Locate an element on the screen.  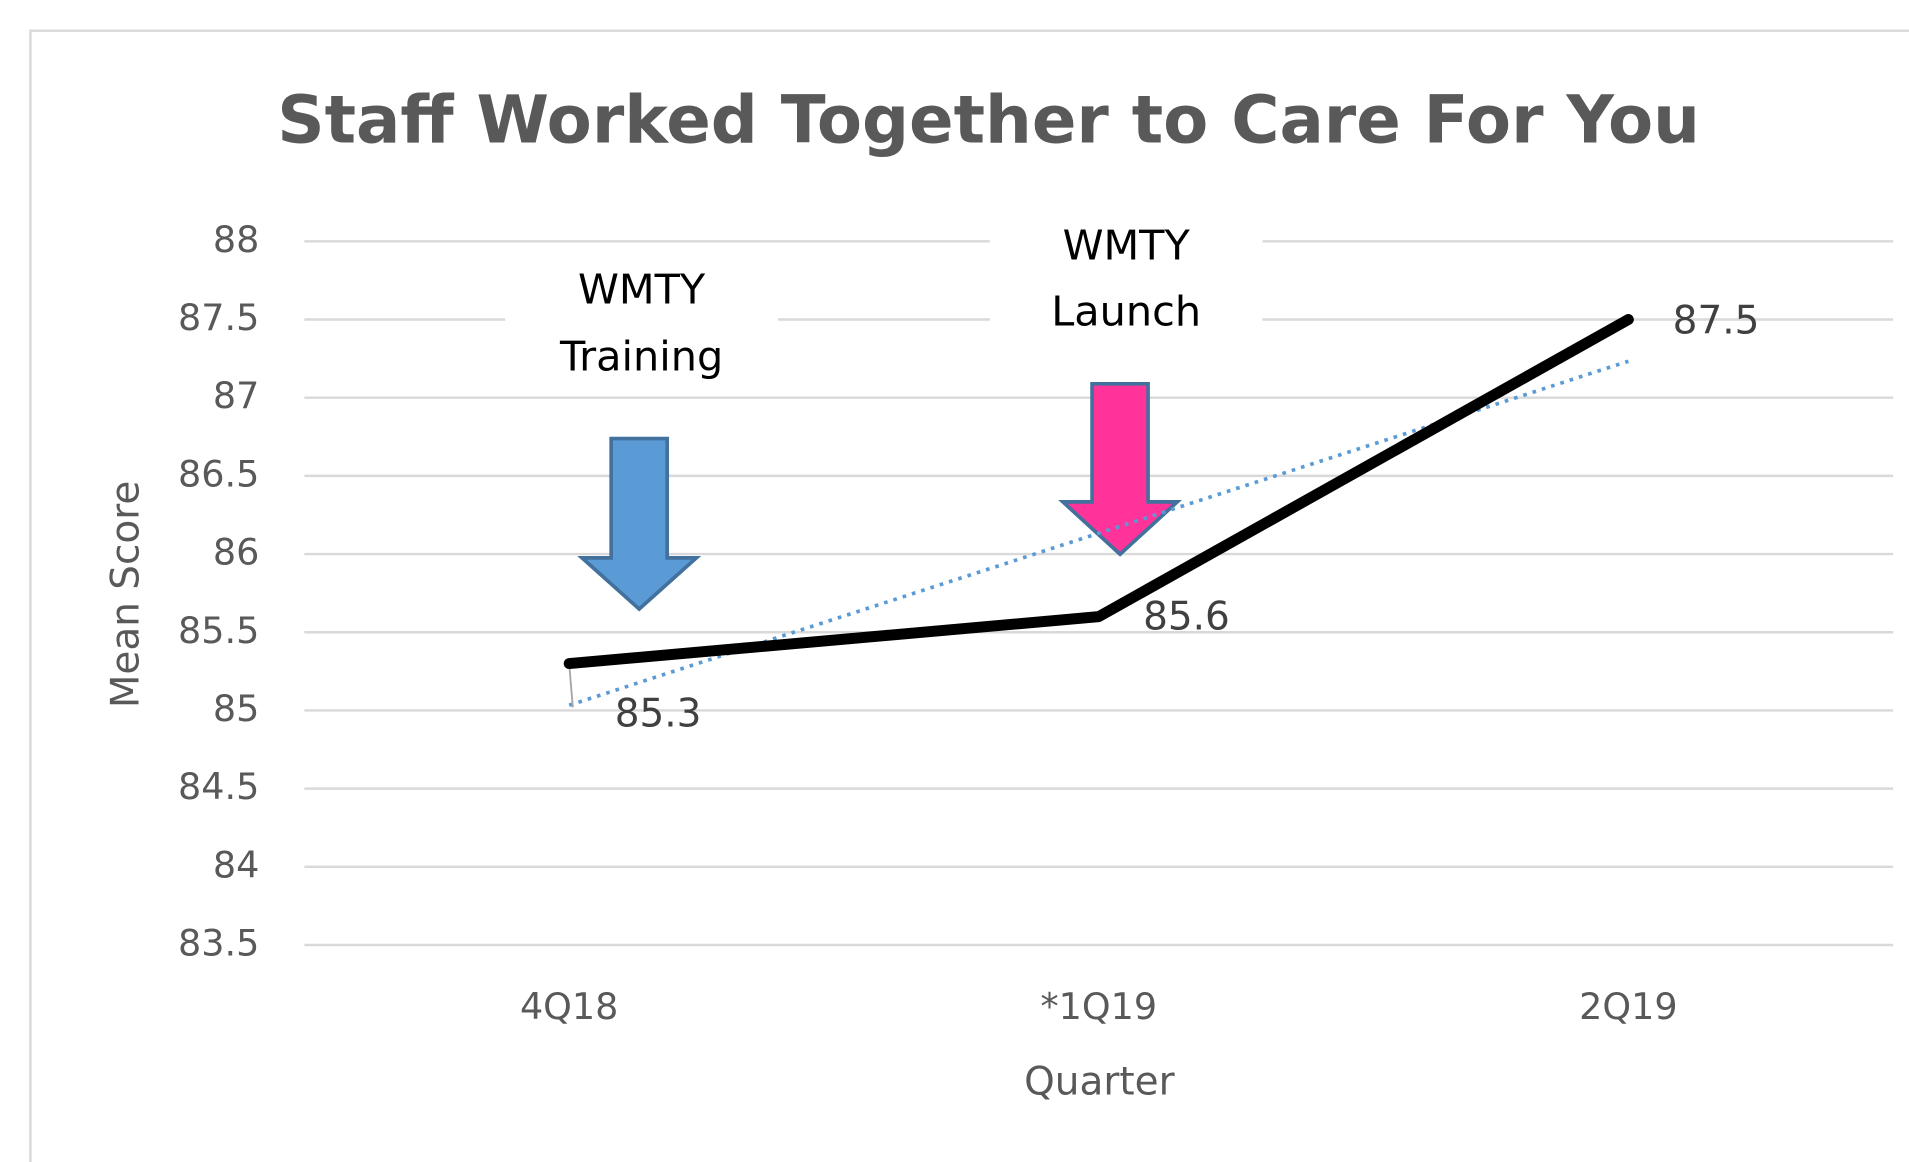
y-tick-label: 84.5 is located at coordinates (218, 786).